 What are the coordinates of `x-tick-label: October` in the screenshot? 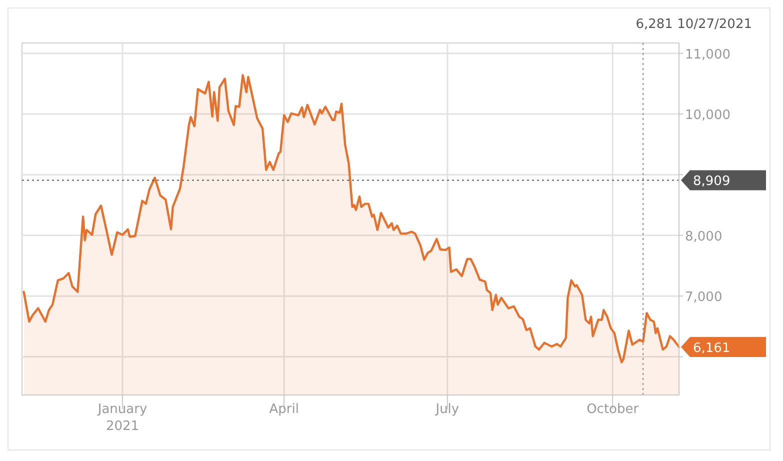 It's located at (613, 409).